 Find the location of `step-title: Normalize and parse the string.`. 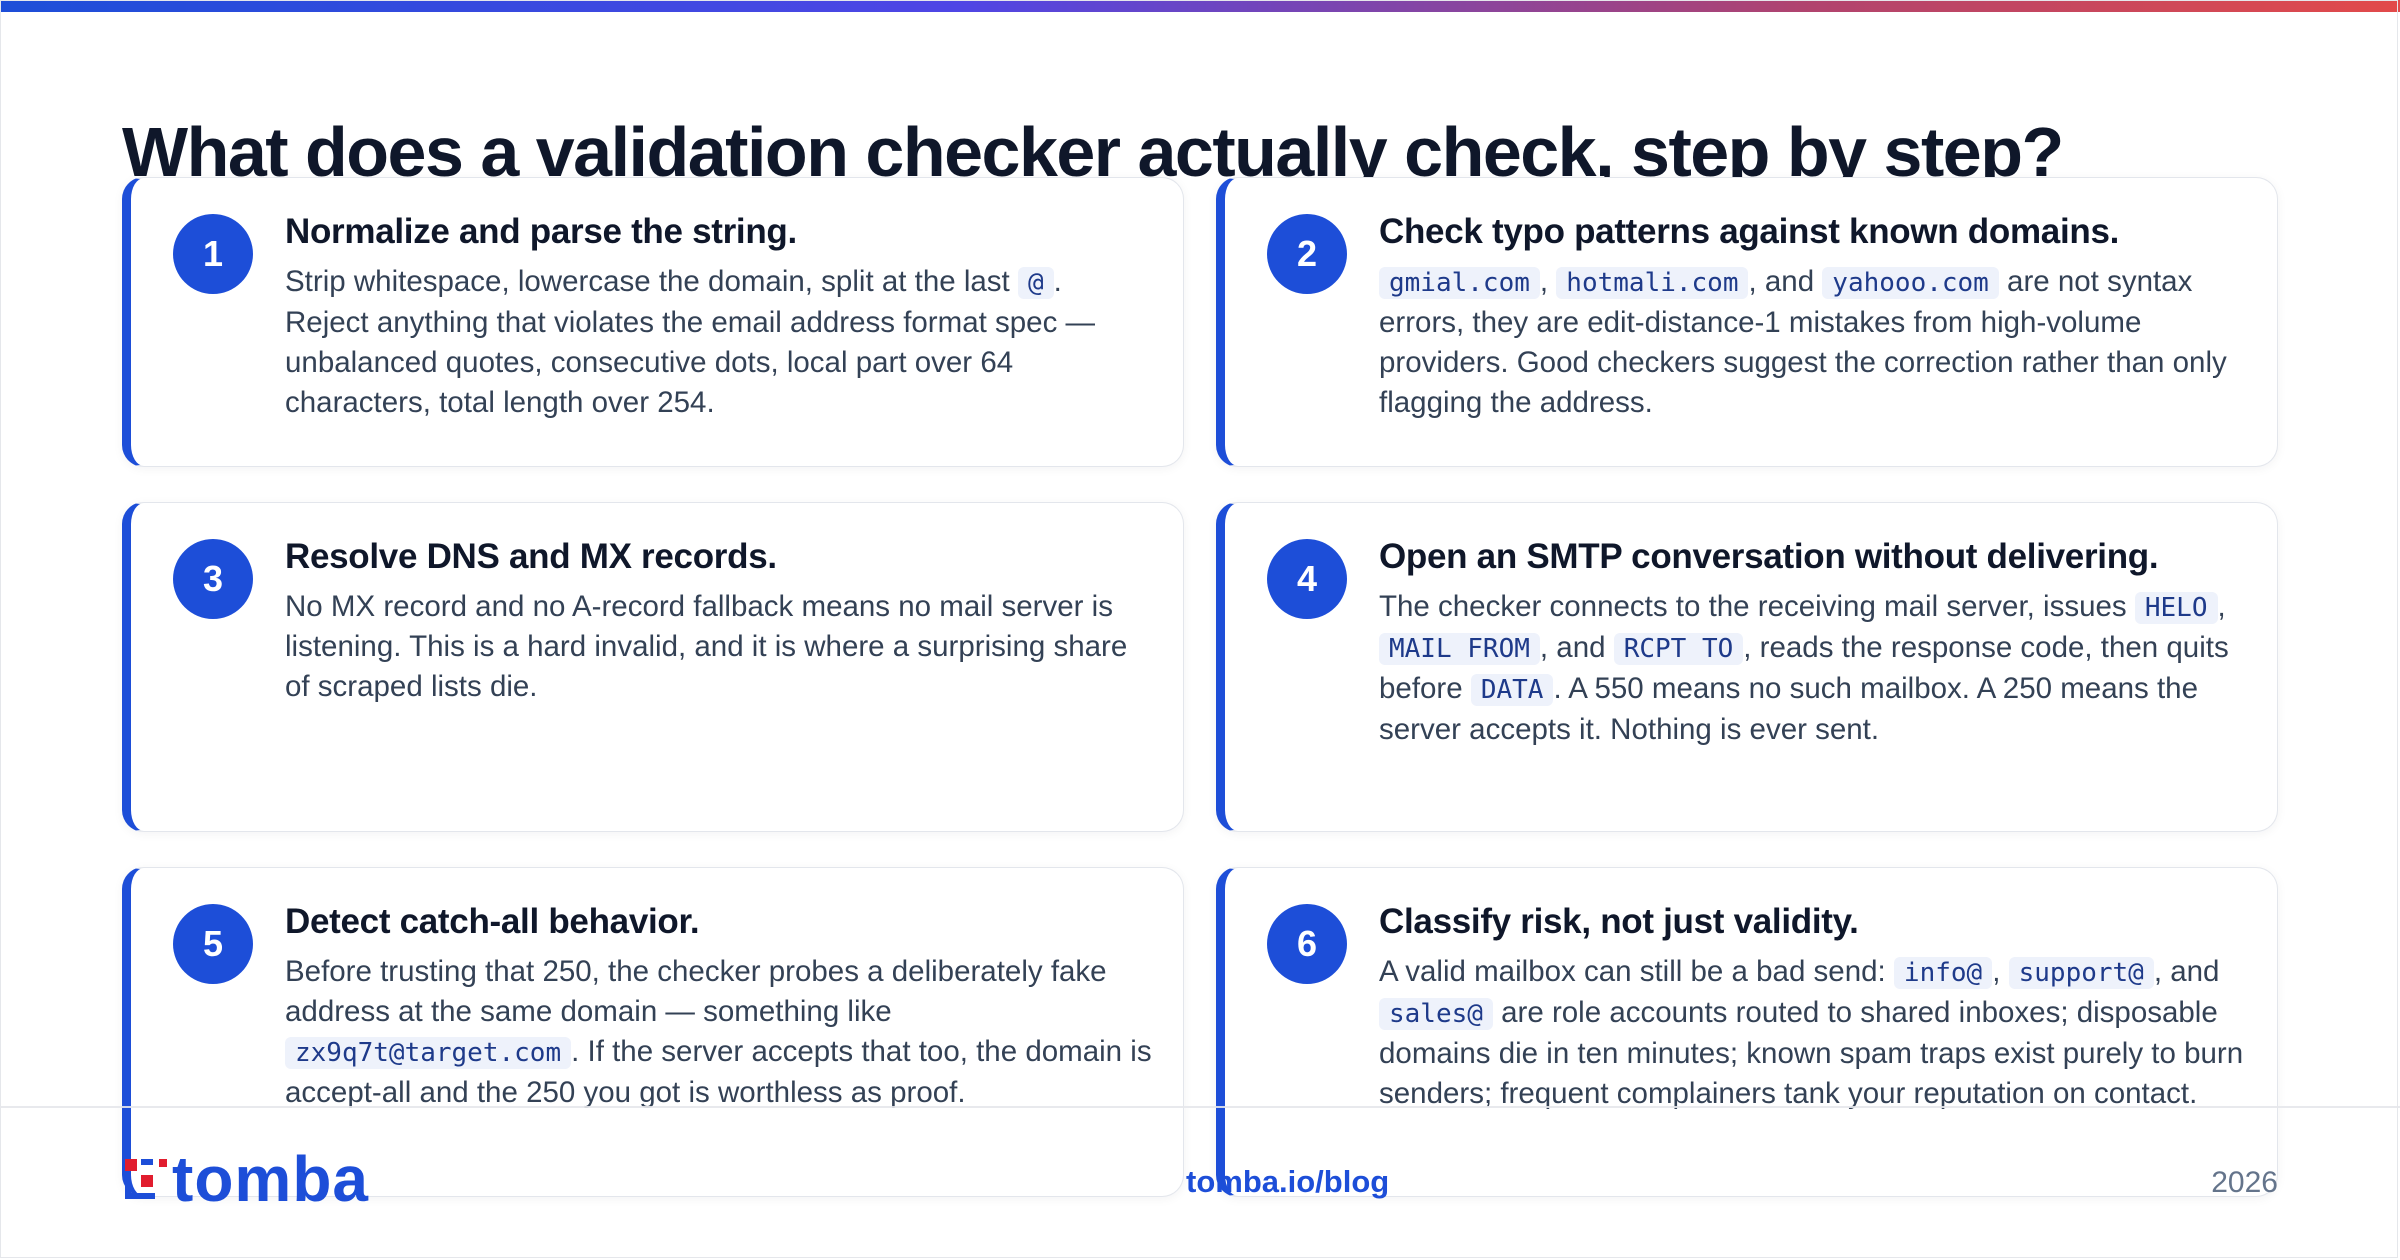

step-title: Normalize and parse the string. is located at coordinates (541, 231).